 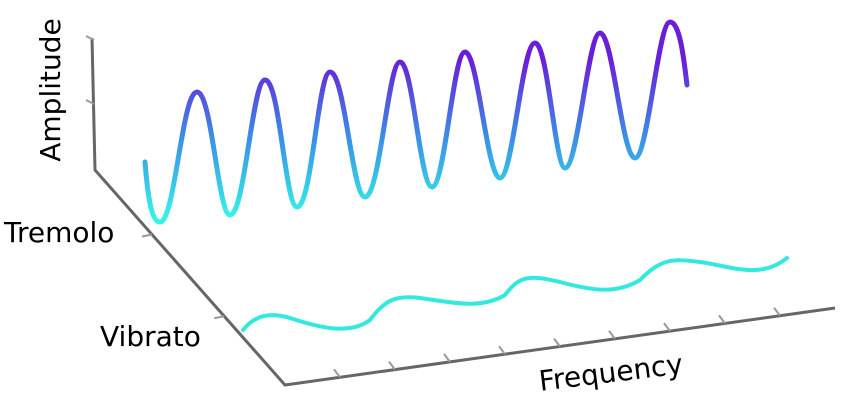 What do you see at coordinates (611, 372) in the screenshot?
I see `frequency-label: Frequency` at bounding box center [611, 372].